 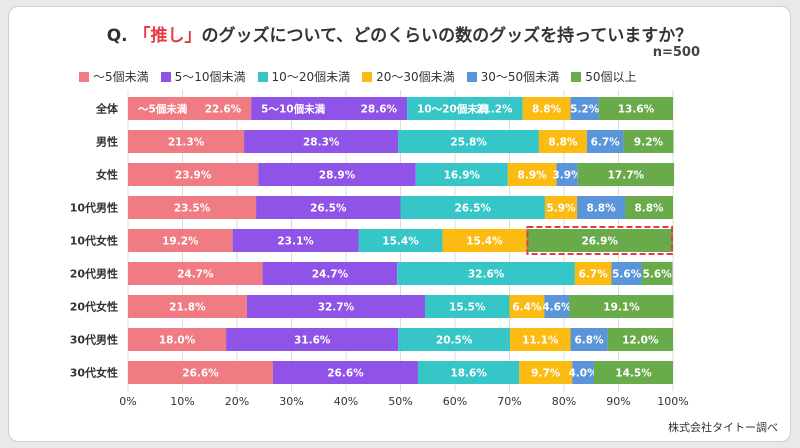 I want to click on x-tick-label: 20%, so click(x=237, y=401).